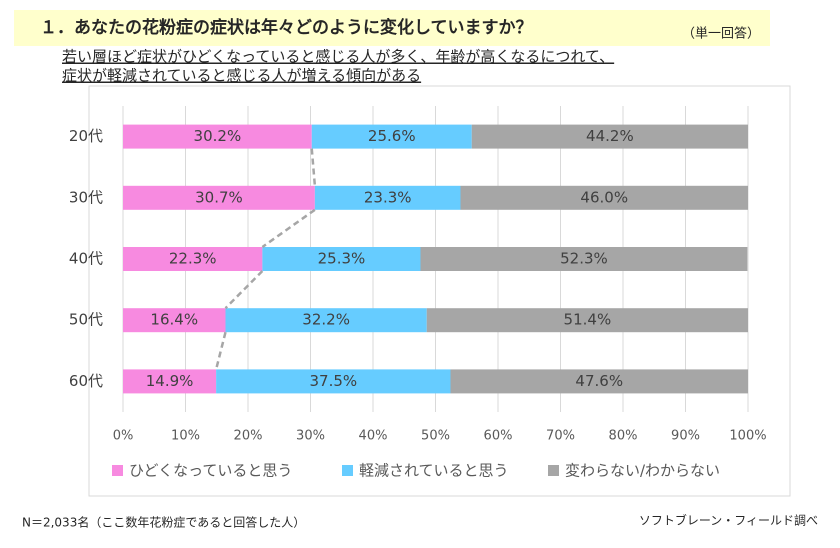 The width and height of the screenshot is (840, 548). I want to click on value-label: 22.3%, so click(193, 259).